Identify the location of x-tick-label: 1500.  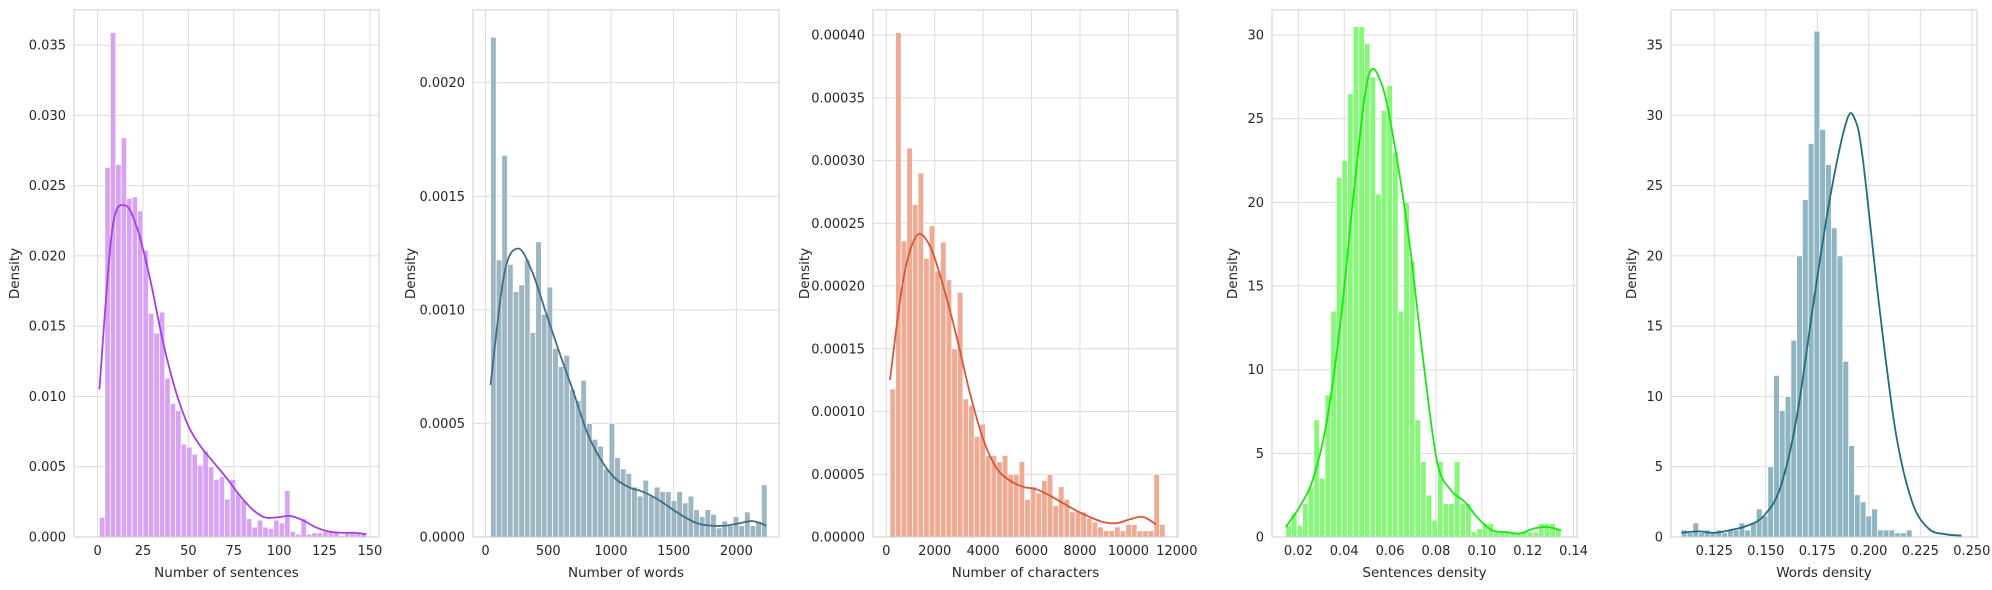
(673, 551).